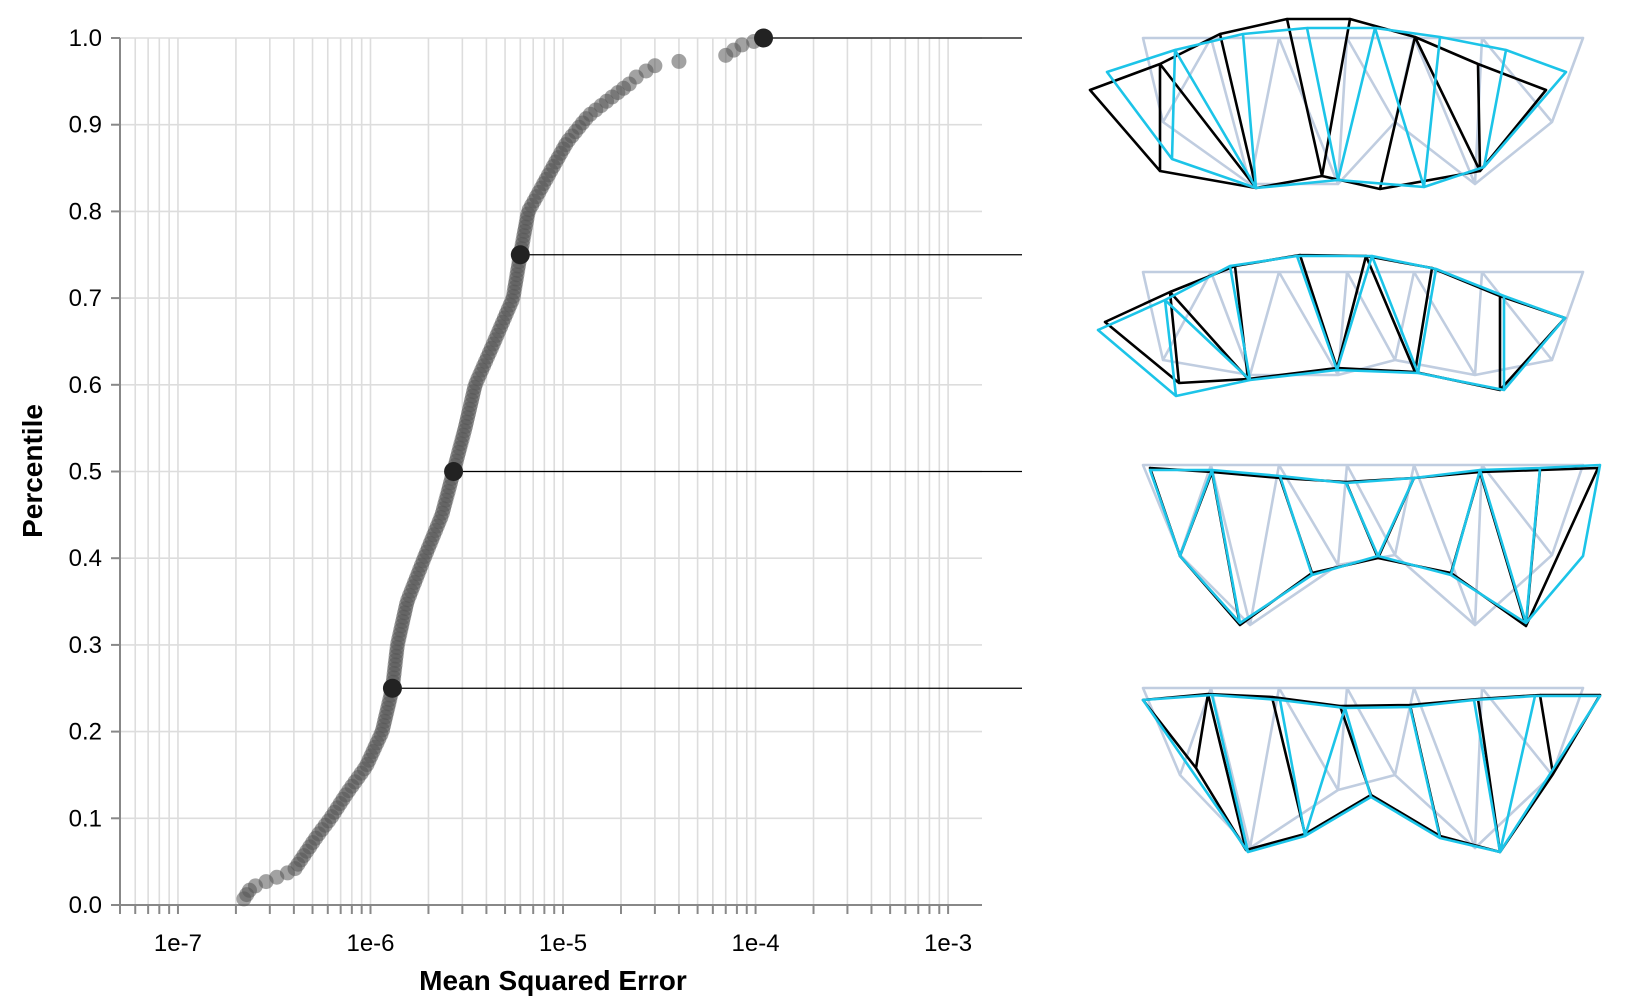  Describe the element at coordinates (178, 943) in the screenshot. I see `x-tick-label: 1e-7` at that location.